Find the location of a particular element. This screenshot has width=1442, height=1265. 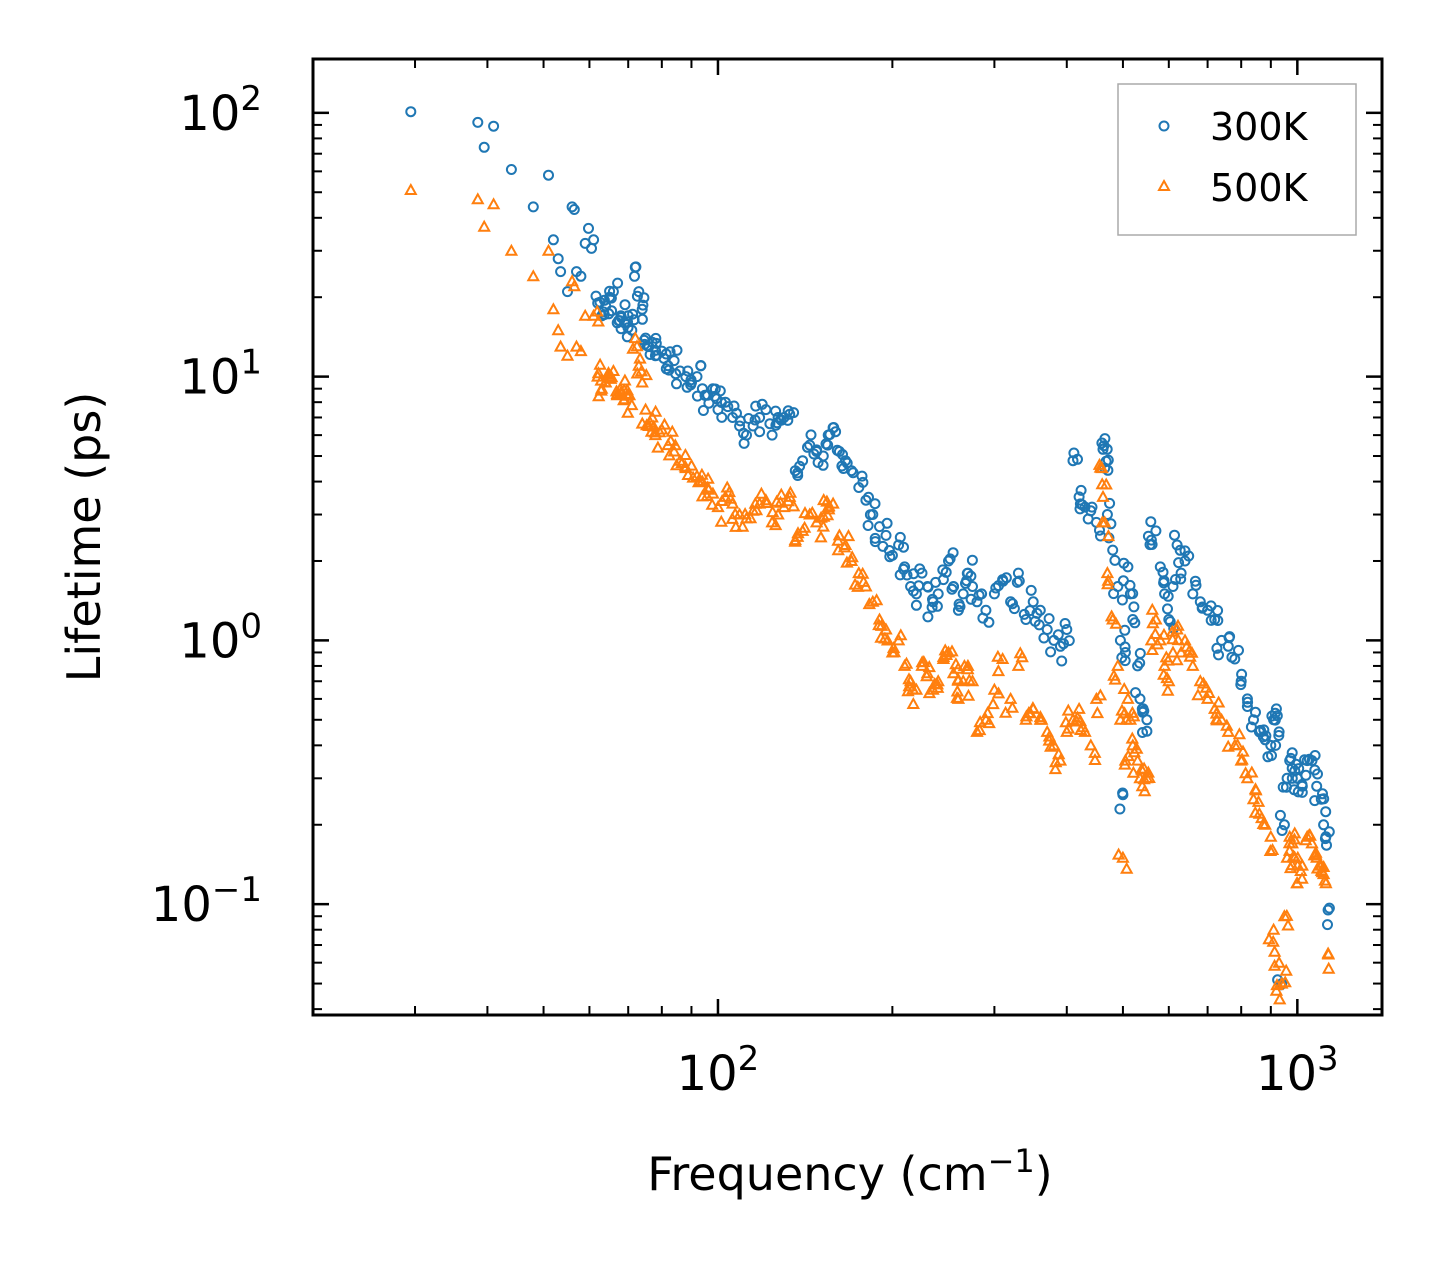

y-tick-label: 100 is located at coordinates (220, 637).